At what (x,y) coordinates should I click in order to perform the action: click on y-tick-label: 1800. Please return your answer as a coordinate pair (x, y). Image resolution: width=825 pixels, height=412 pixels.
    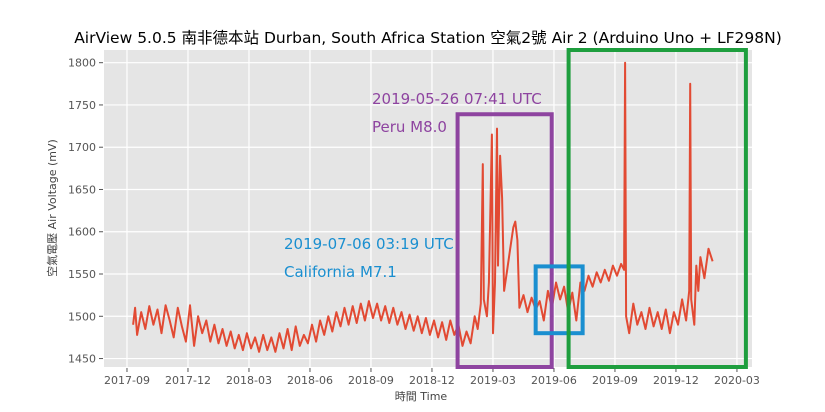
    Looking at the image, I should click on (82, 63).